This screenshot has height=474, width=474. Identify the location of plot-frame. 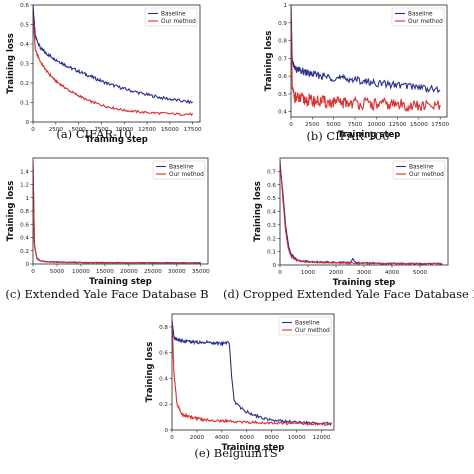
(369, 61).